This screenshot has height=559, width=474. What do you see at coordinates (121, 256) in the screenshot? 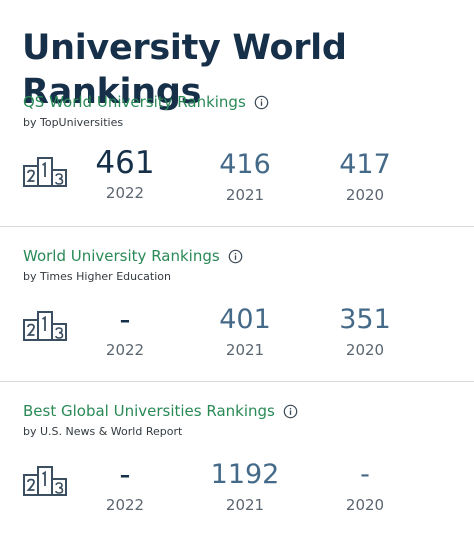
I see `ranking-title-label: World University Rankings` at bounding box center [121, 256].